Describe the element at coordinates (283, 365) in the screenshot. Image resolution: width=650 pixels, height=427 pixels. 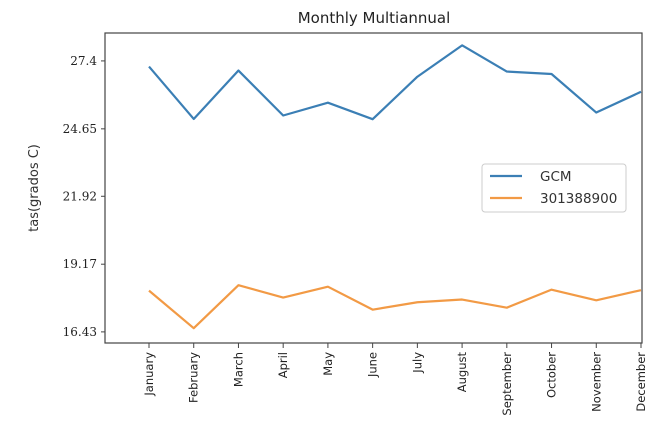
I see `x-tick-label: April` at that location.